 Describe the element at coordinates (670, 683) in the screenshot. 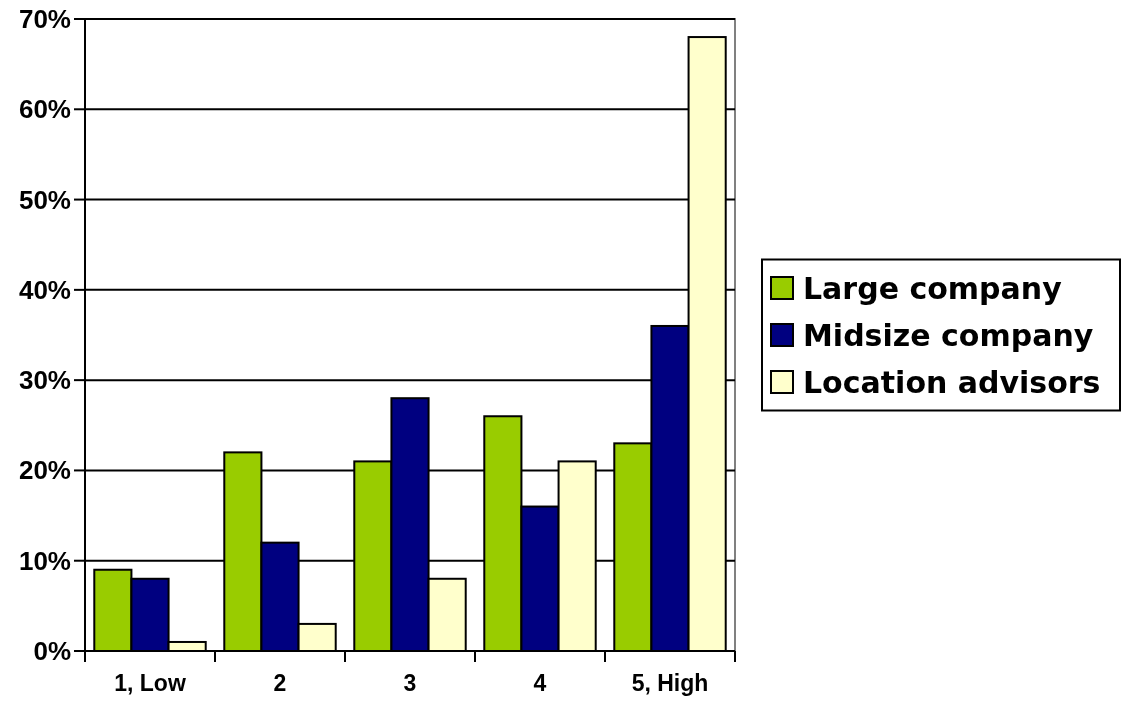

I see `x-tick-label: 5, High` at that location.